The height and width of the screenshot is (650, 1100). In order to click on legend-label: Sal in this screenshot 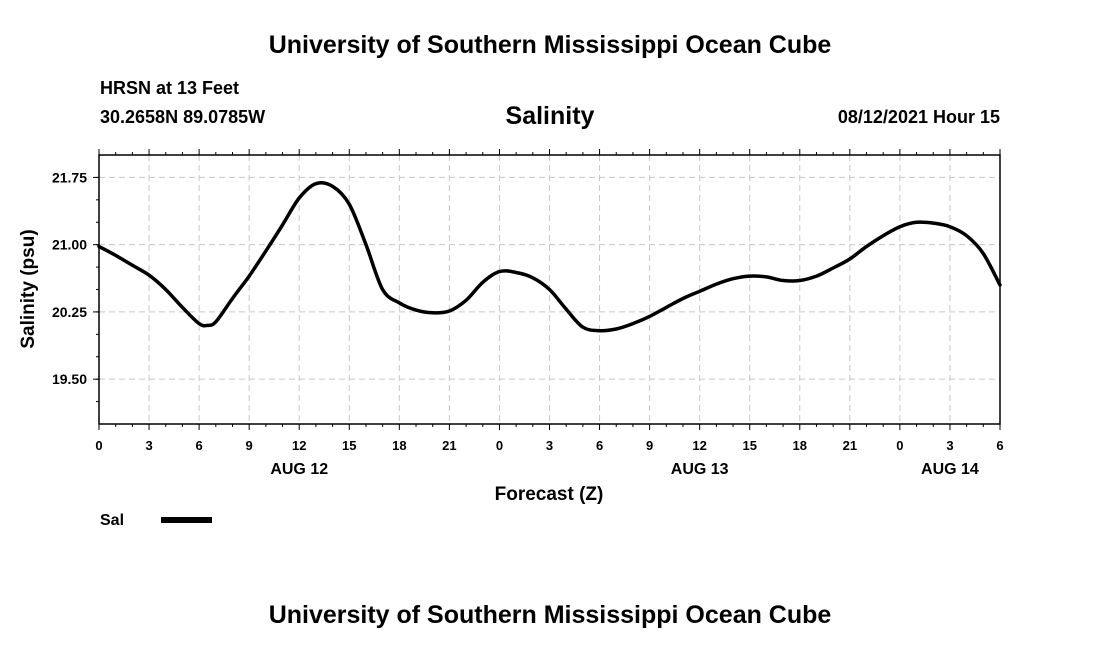, I will do `click(112, 520)`.